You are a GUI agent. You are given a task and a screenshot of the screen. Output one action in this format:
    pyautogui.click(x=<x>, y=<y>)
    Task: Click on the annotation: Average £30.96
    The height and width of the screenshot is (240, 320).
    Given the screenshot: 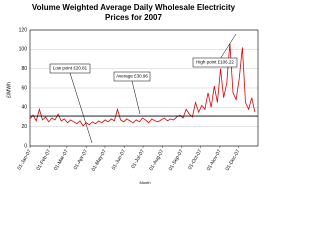 What is the action you would take?
    pyautogui.click(x=132, y=76)
    